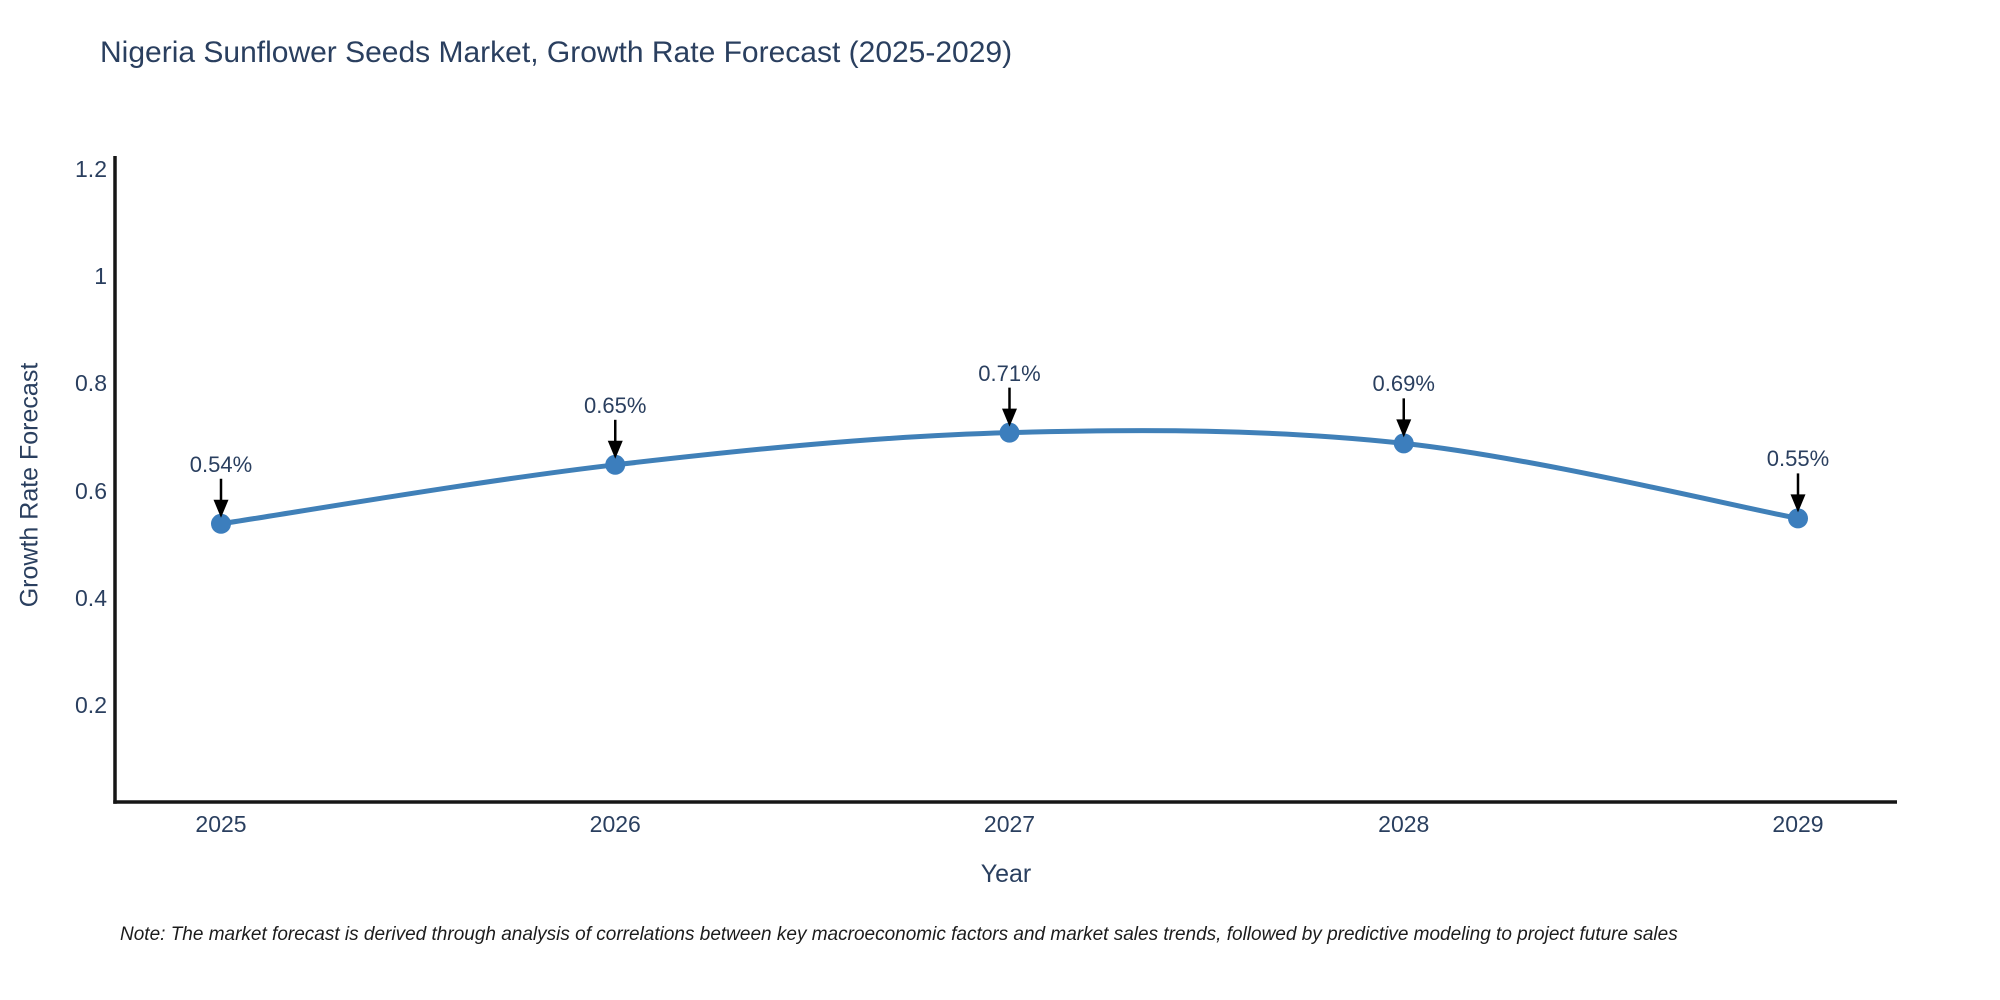  Describe the element at coordinates (100, 276) in the screenshot. I see `y-tick-label: 1` at that location.